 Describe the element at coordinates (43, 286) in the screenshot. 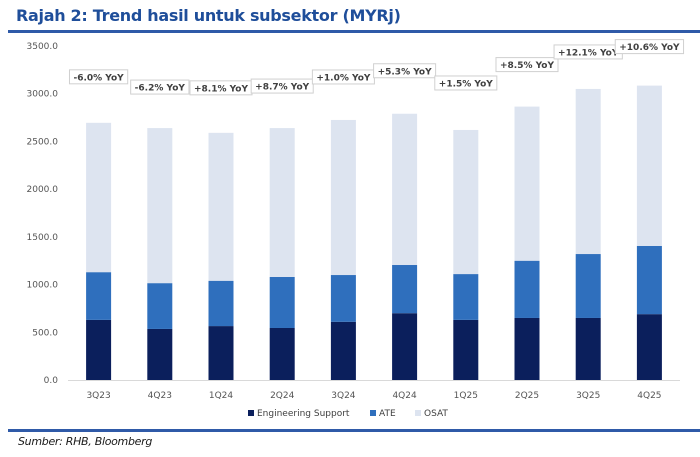

I see `y-tick-label: 1000.0` at that location.